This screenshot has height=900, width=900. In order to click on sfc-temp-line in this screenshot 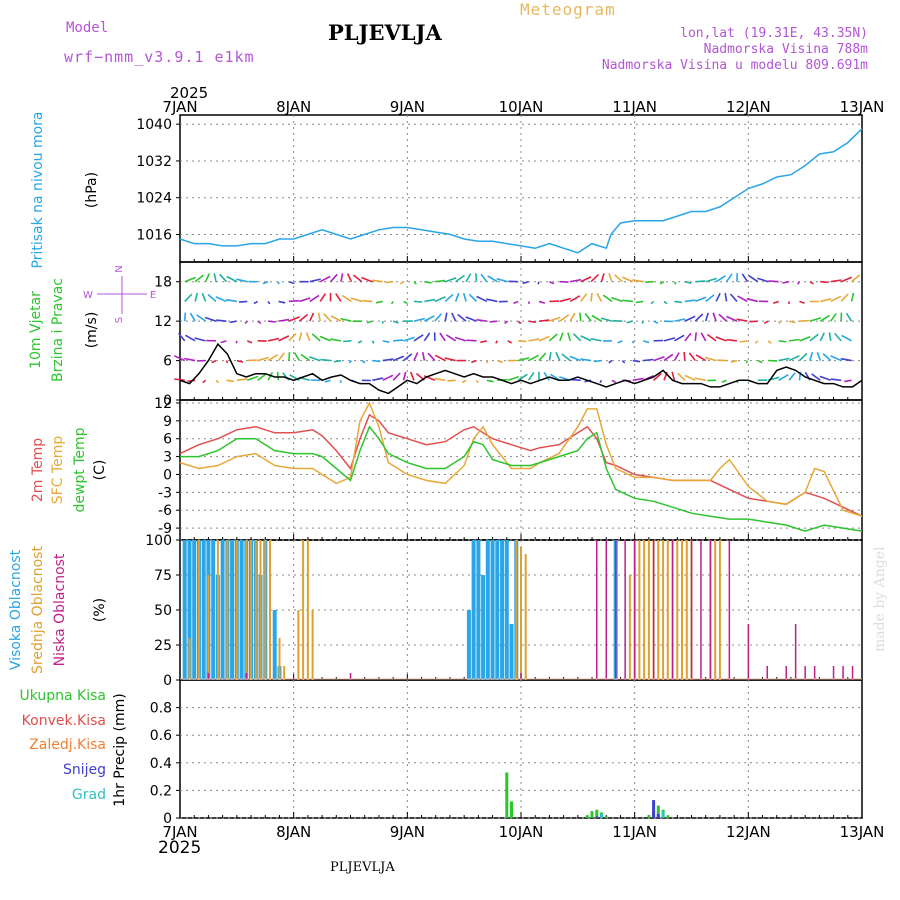, I will do `click(521, 459)`.